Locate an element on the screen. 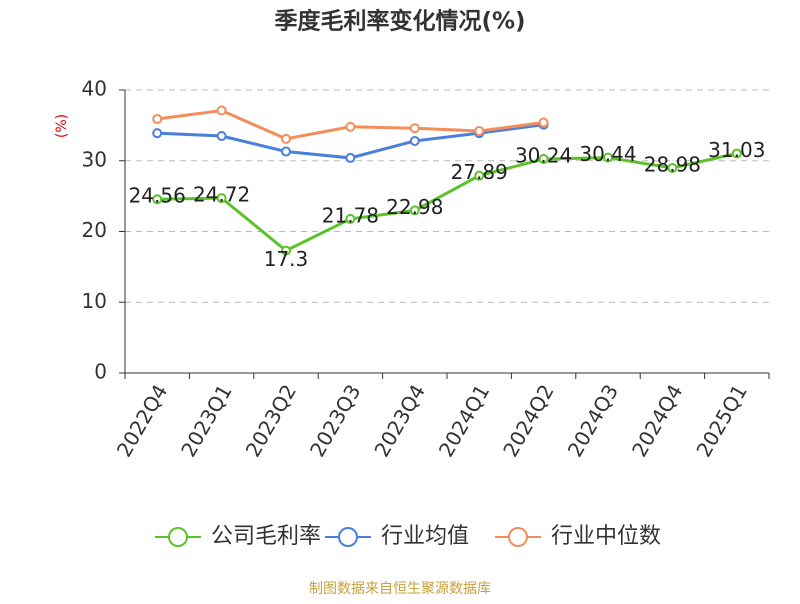  legend-label: 公司毛利率 is located at coordinates (266, 536).